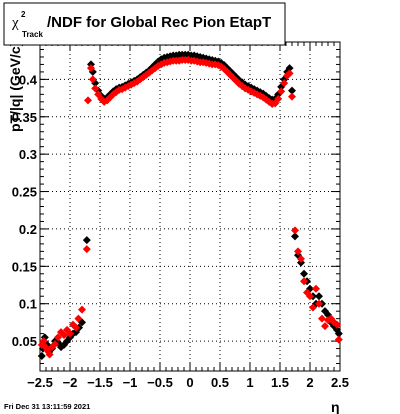 This screenshot has width=400, height=414. Describe the element at coordinates (40, 382) in the screenshot. I see `x-tick-label: −2.5` at that location.